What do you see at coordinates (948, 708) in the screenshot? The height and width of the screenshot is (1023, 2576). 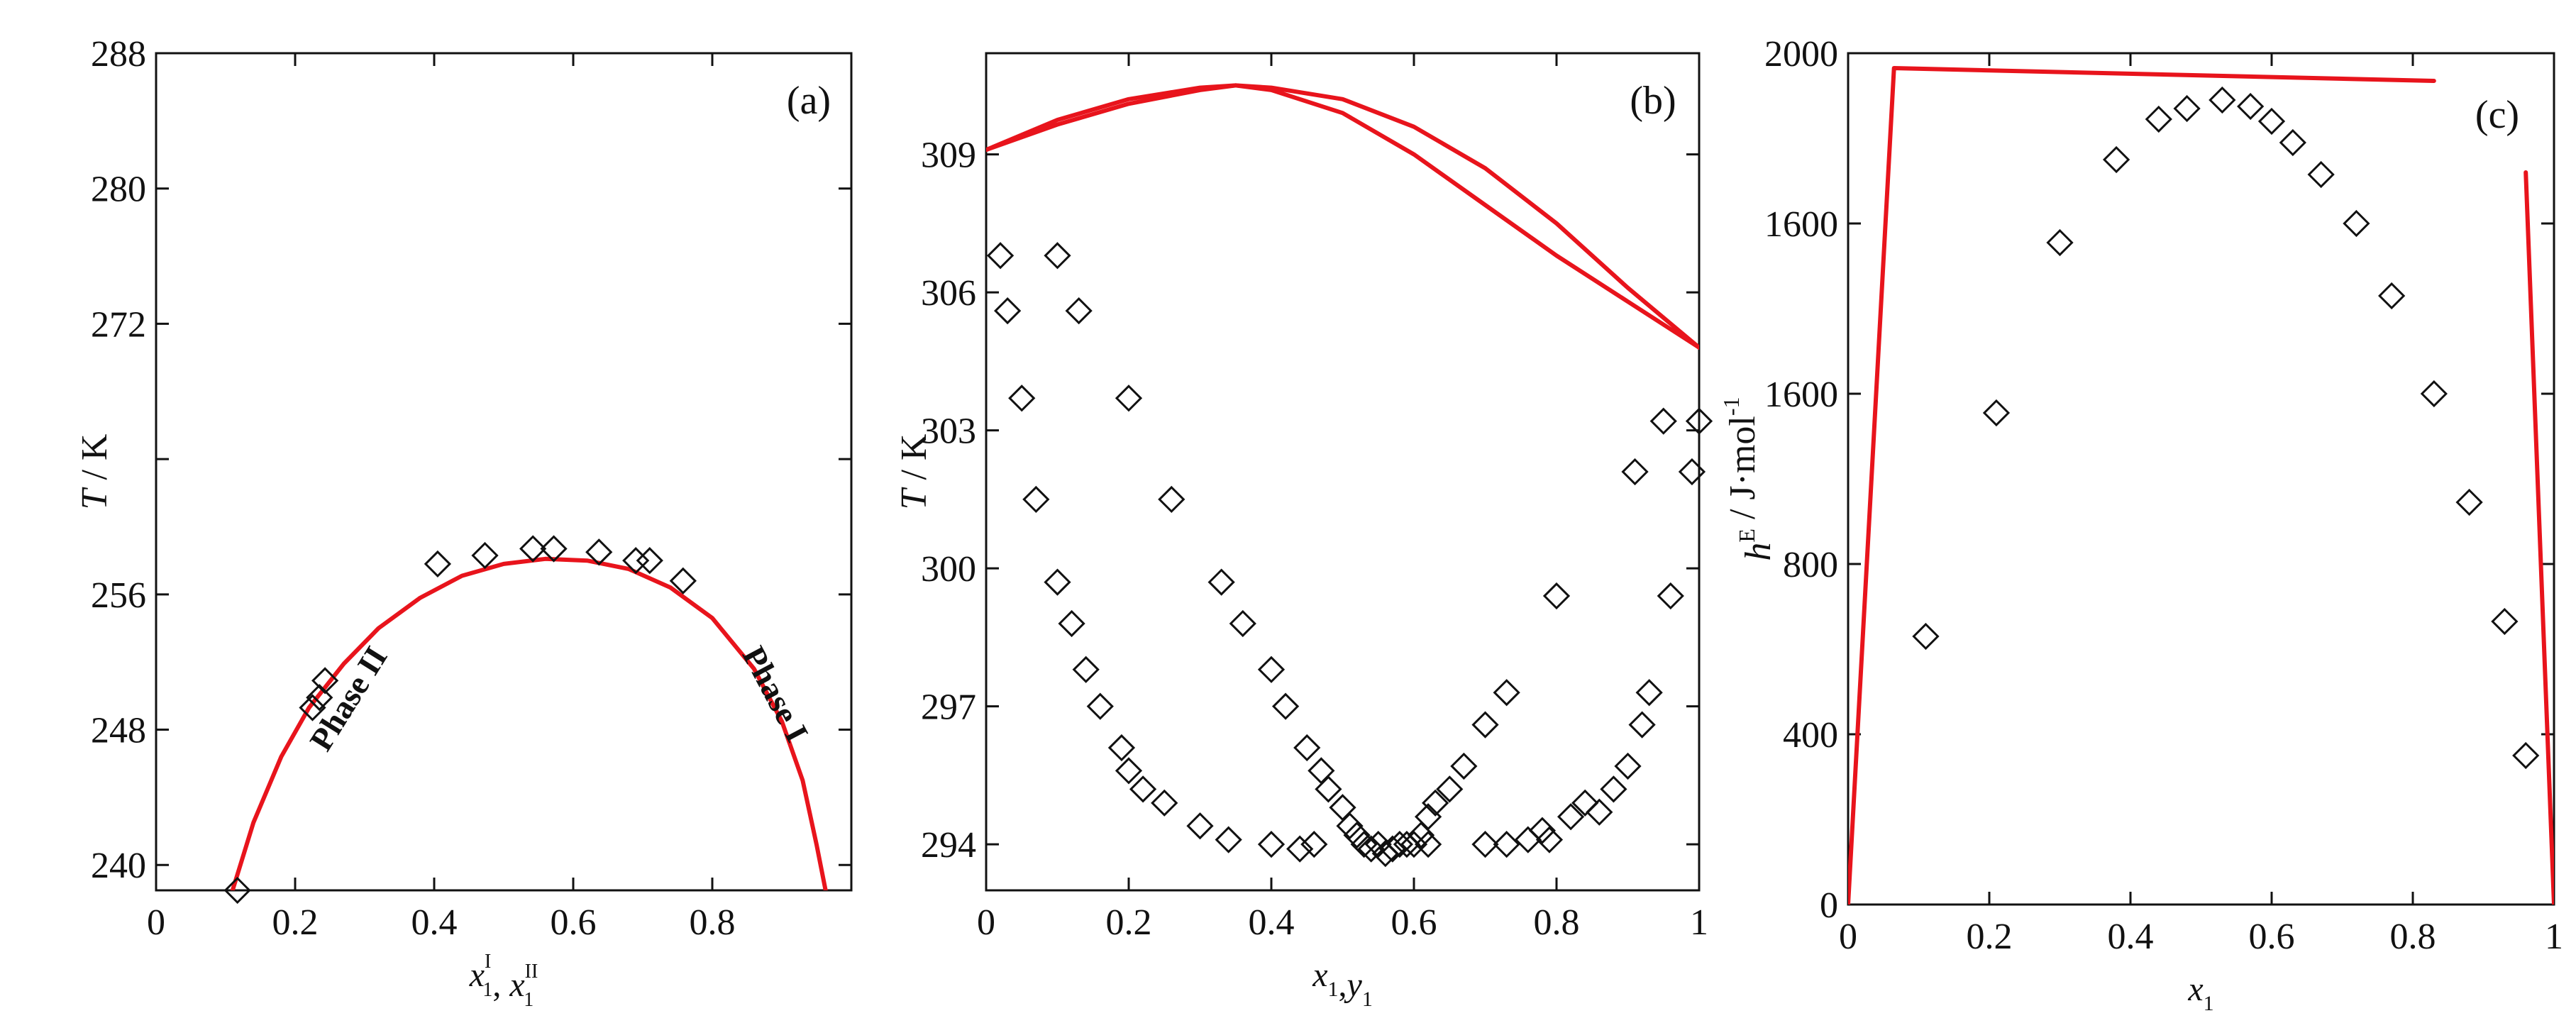 I see `y-tick-label: 297` at bounding box center [948, 708].